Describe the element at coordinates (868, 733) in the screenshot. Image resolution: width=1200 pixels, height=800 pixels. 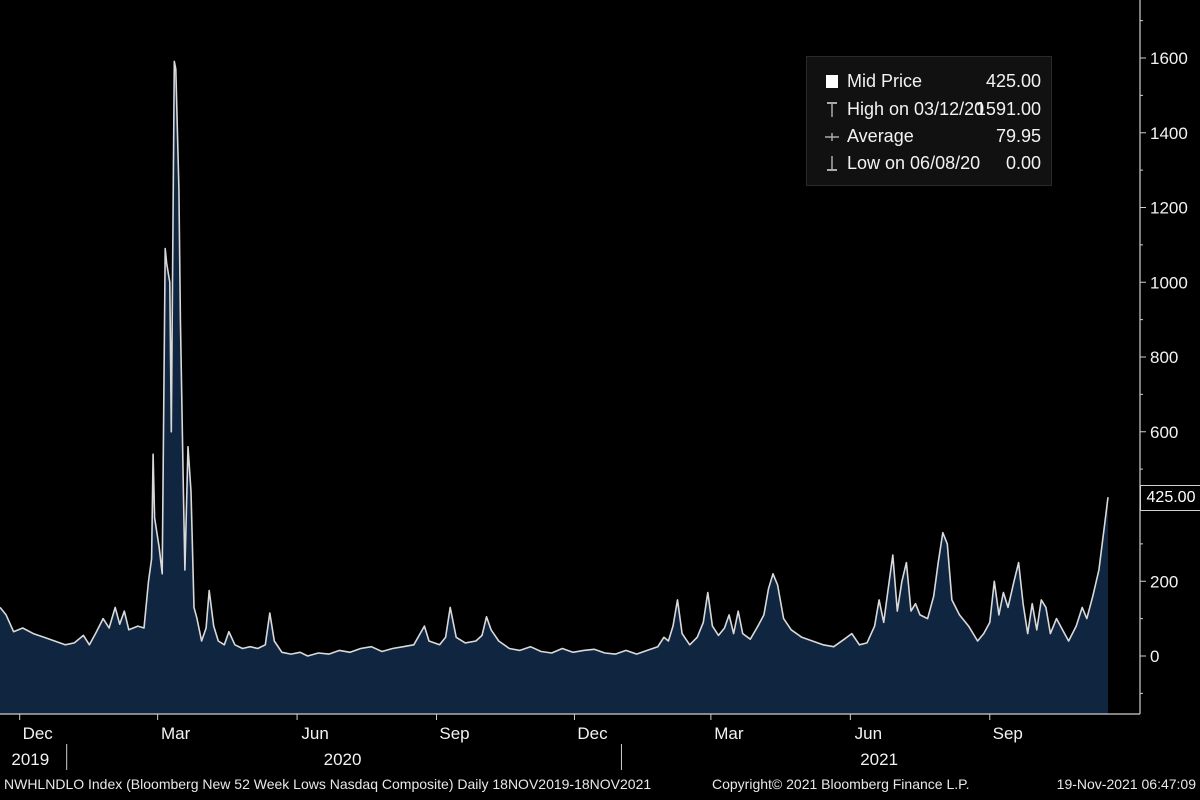
I see `x-tick-label: Jun` at that location.